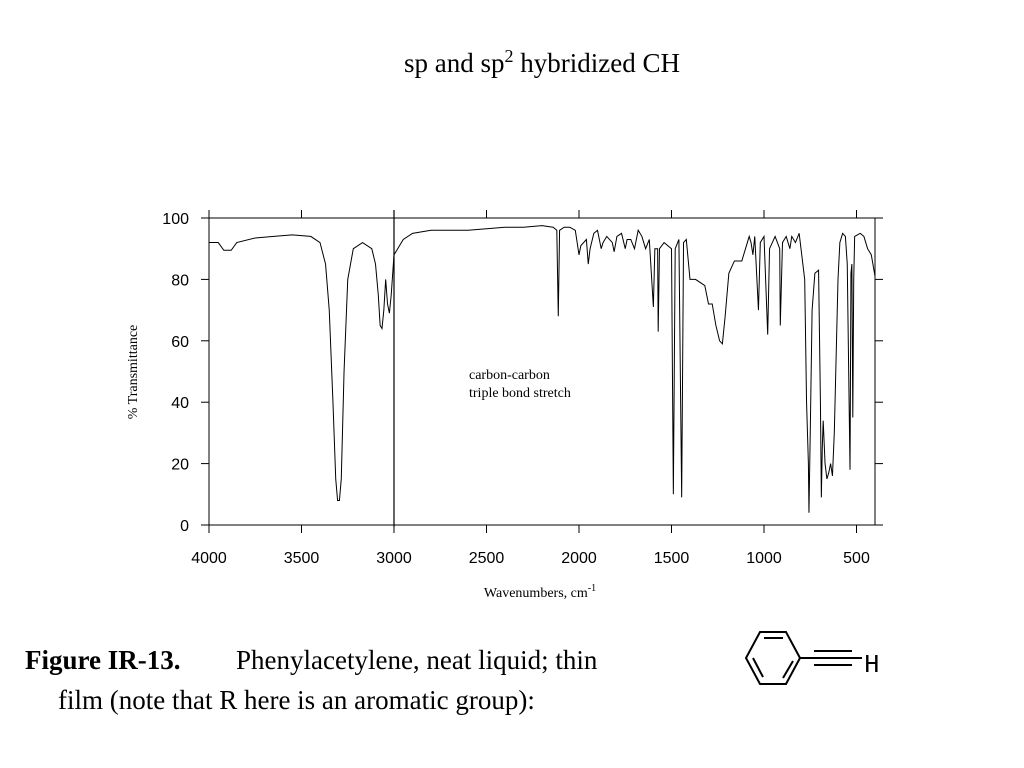  What do you see at coordinates (773, 658) in the screenshot?
I see `benzene-ring` at bounding box center [773, 658].